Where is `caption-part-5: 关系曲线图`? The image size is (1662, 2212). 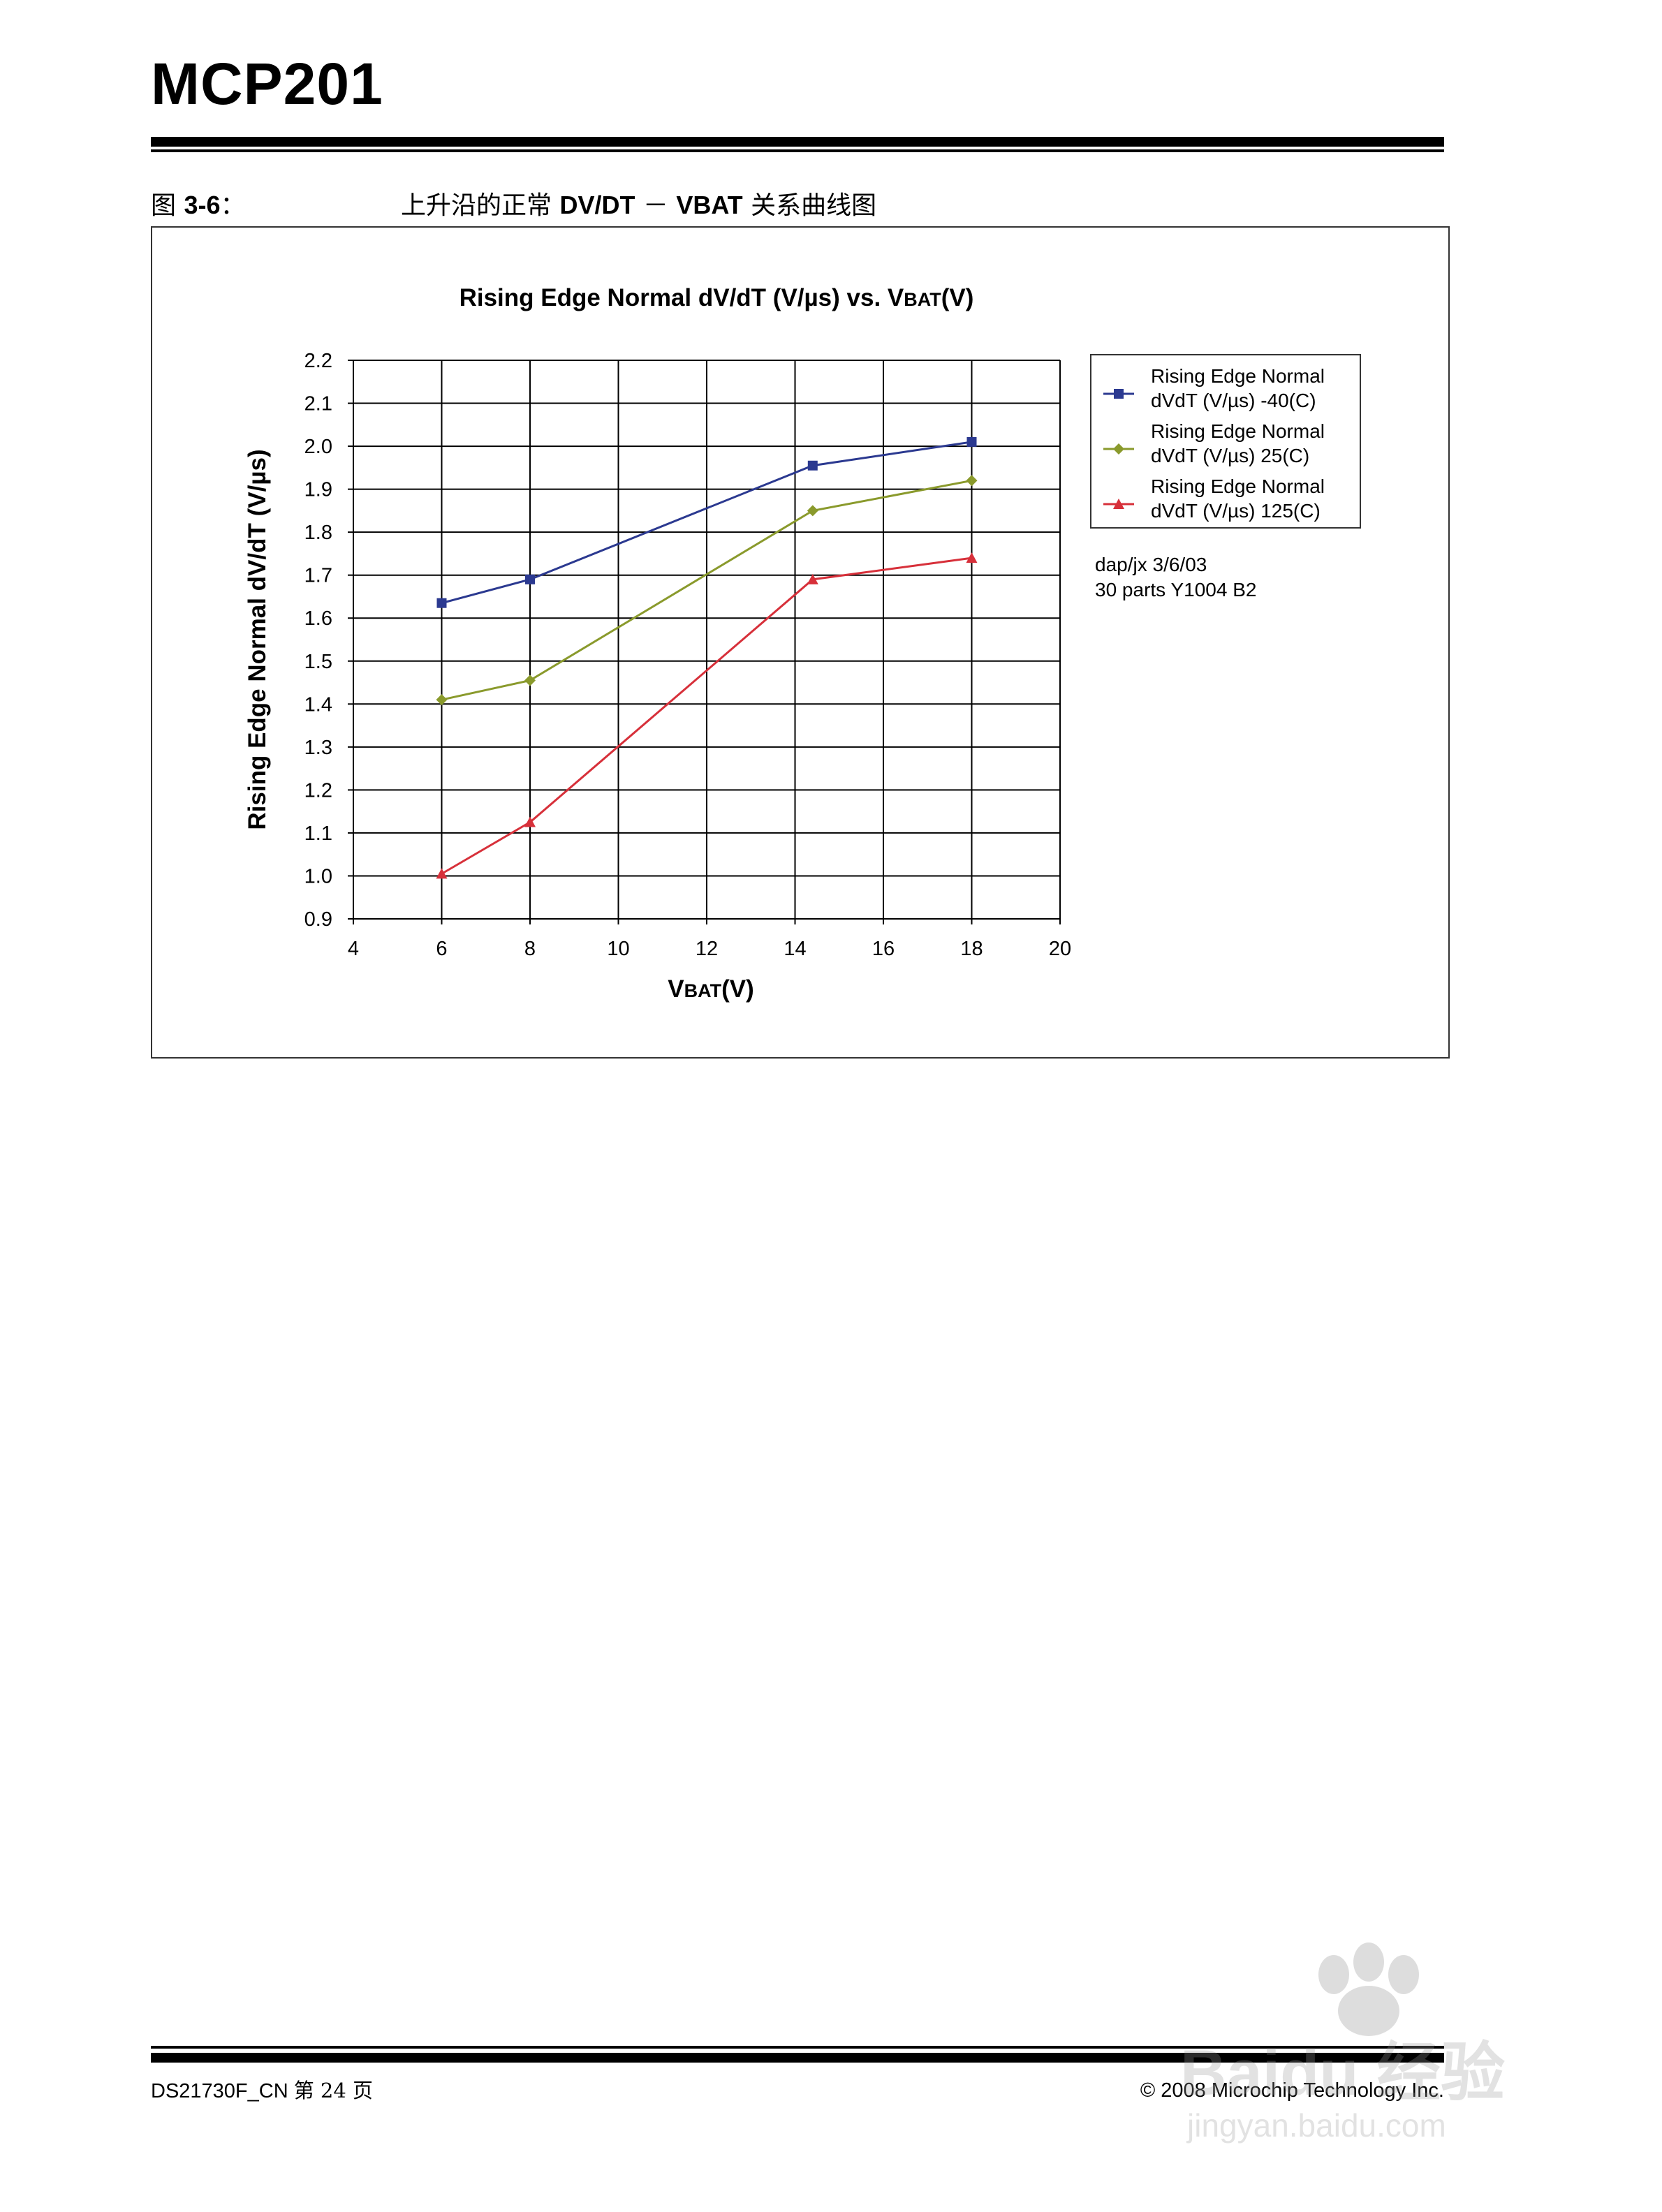
caption-part-5: 关系曲线图 is located at coordinates (810, 205).